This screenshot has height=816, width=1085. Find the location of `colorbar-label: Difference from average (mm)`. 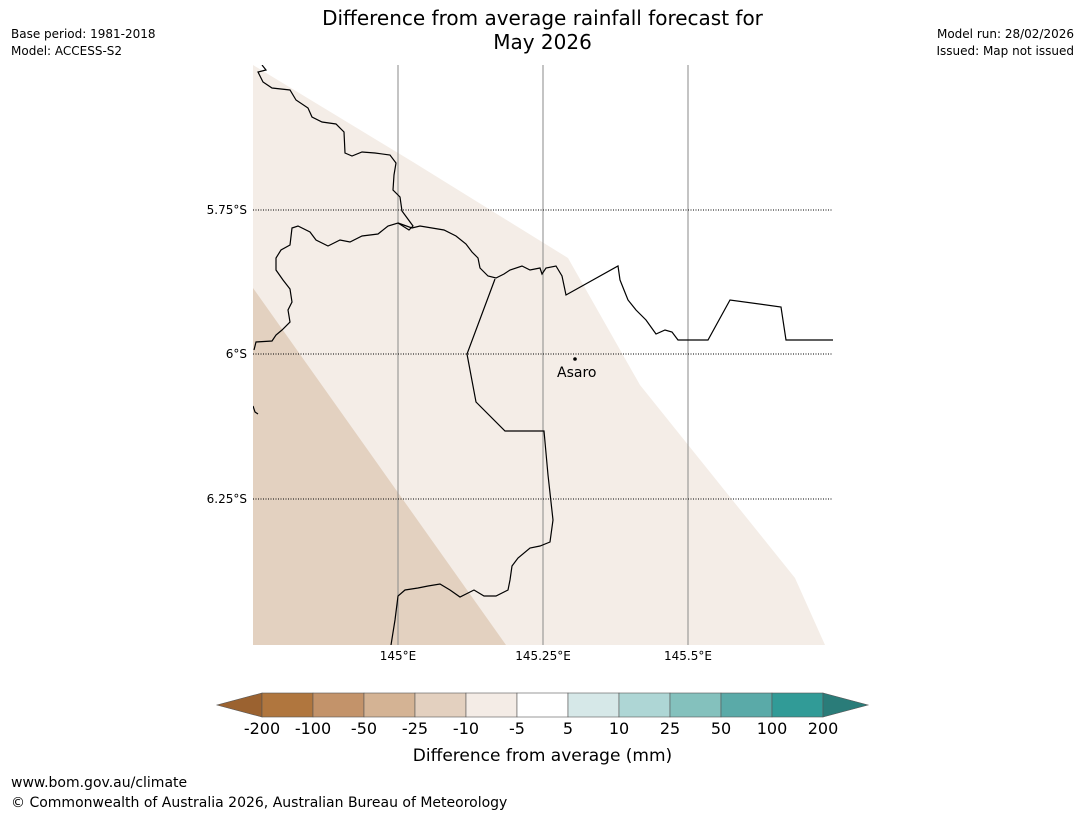

colorbar-label: Difference from average (mm) is located at coordinates (542, 756).